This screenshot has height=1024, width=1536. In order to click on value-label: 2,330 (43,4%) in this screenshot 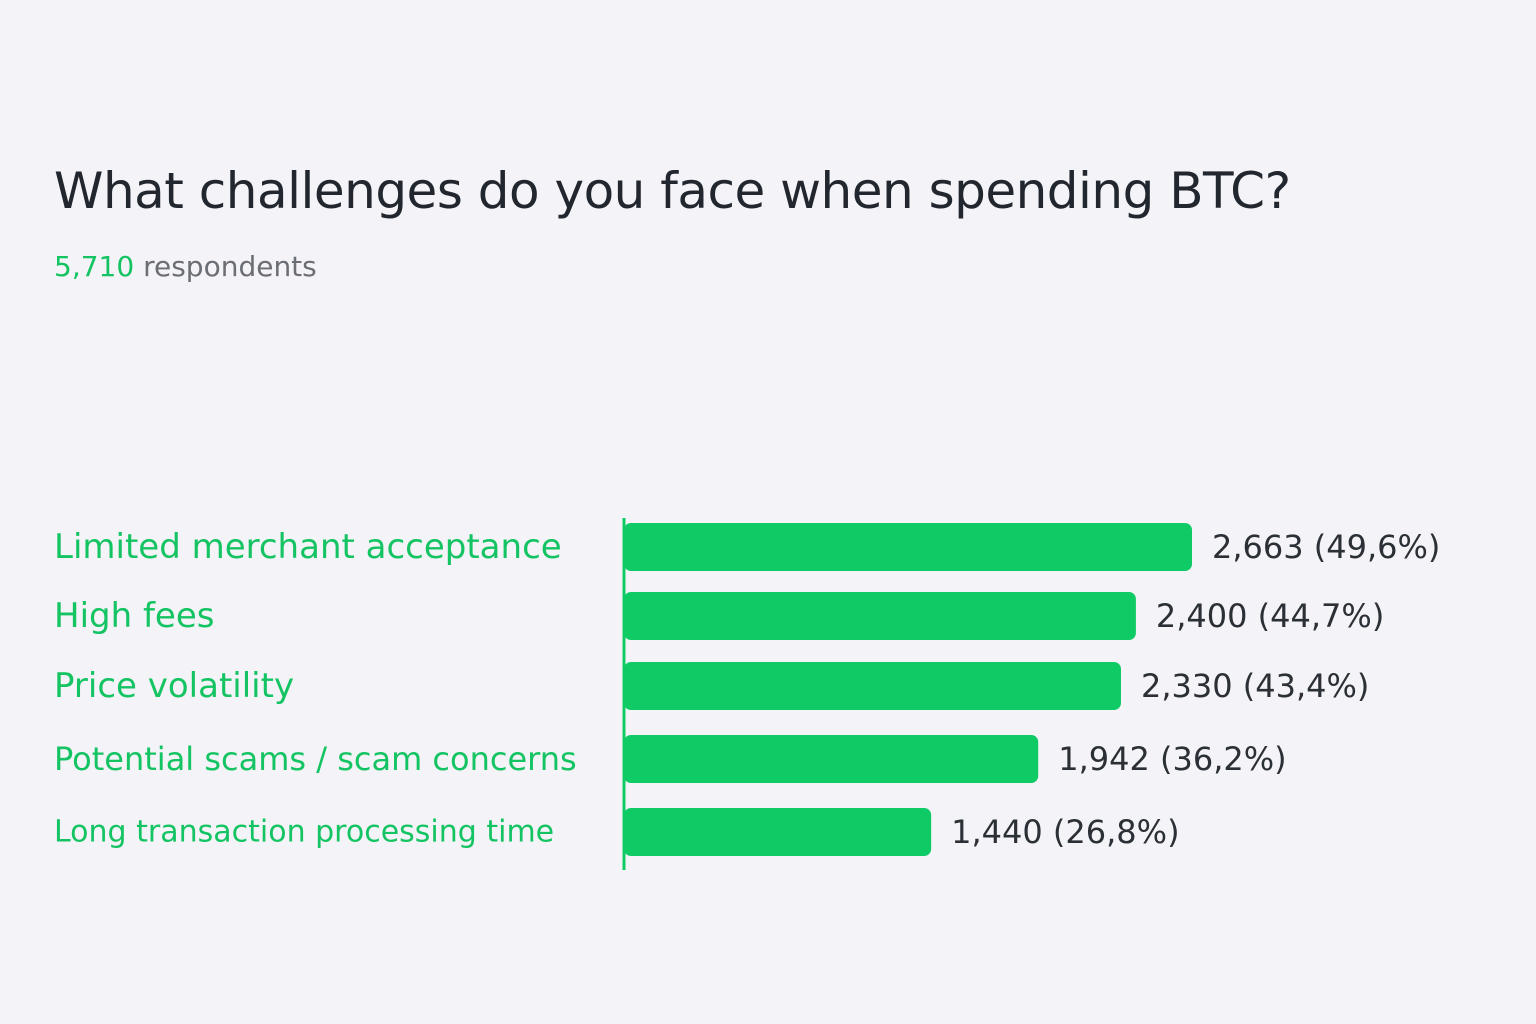, I will do `click(1255, 686)`.